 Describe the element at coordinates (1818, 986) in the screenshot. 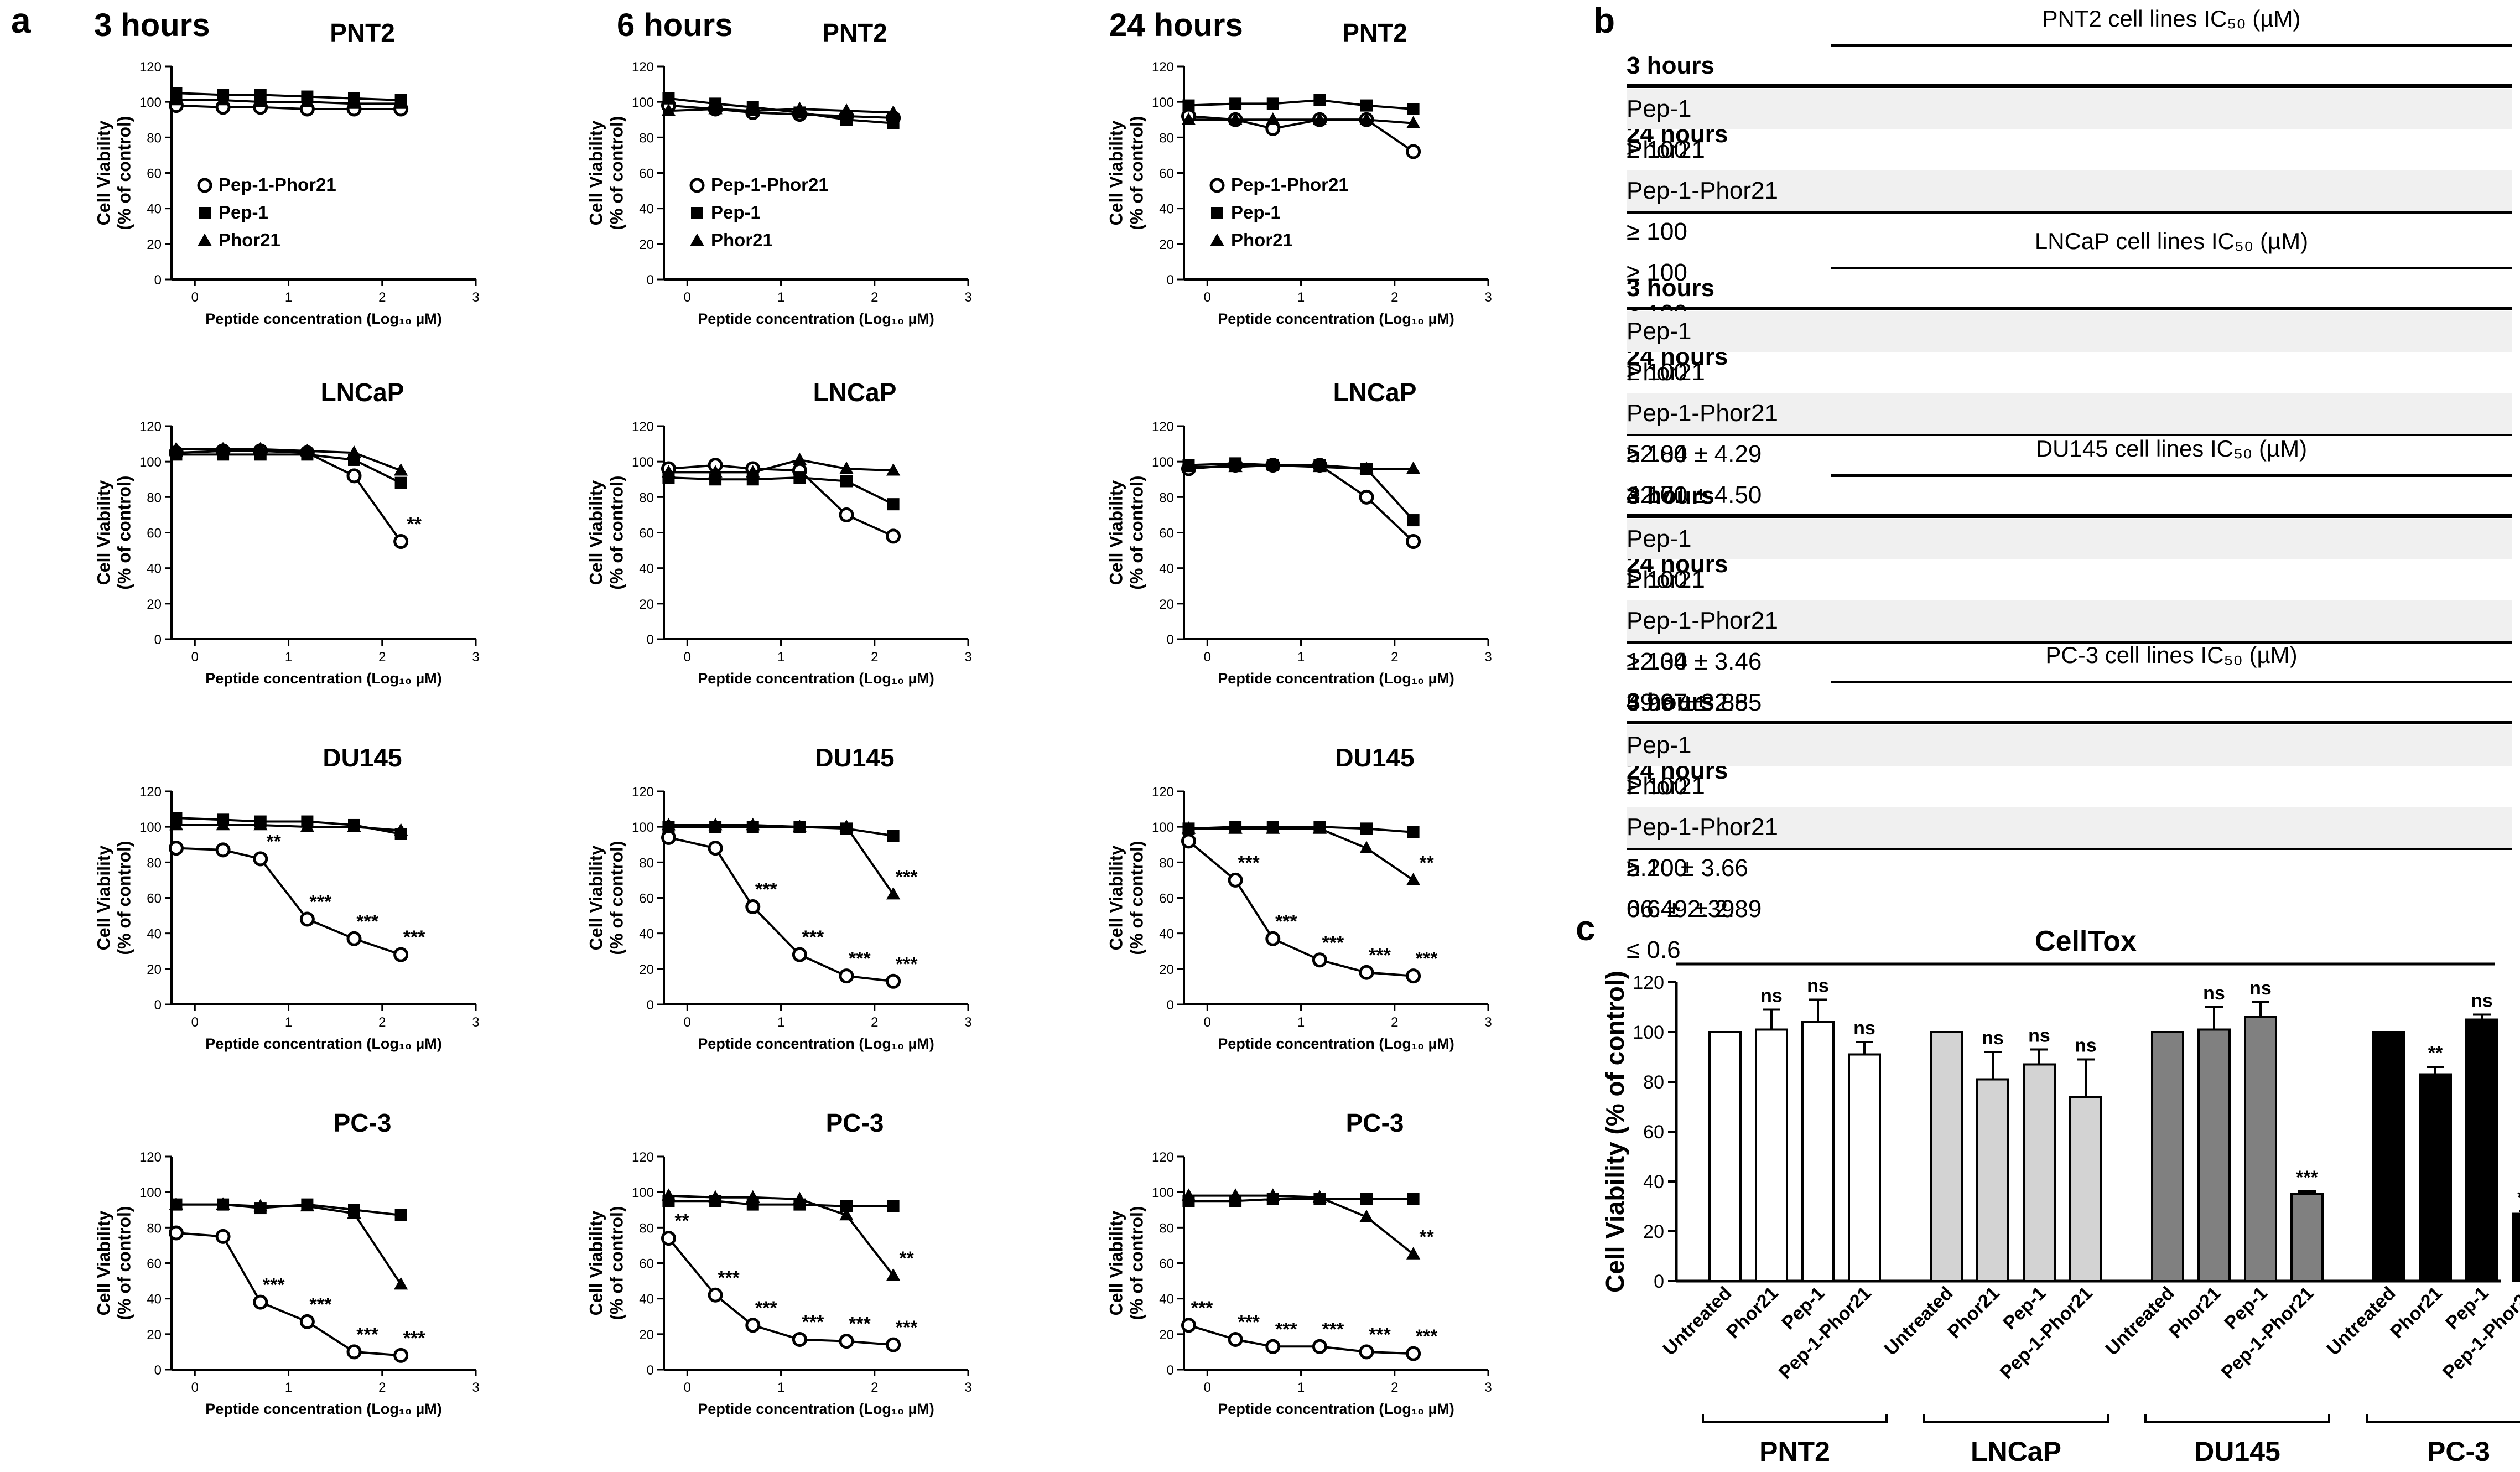

I see `significance-label: ns` at that location.